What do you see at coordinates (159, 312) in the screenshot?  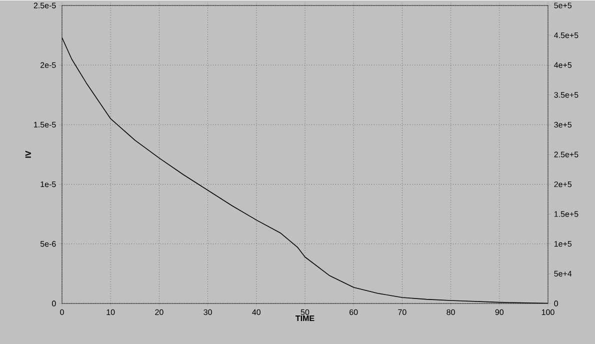 I see `x-tick-label: 20` at bounding box center [159, 312].